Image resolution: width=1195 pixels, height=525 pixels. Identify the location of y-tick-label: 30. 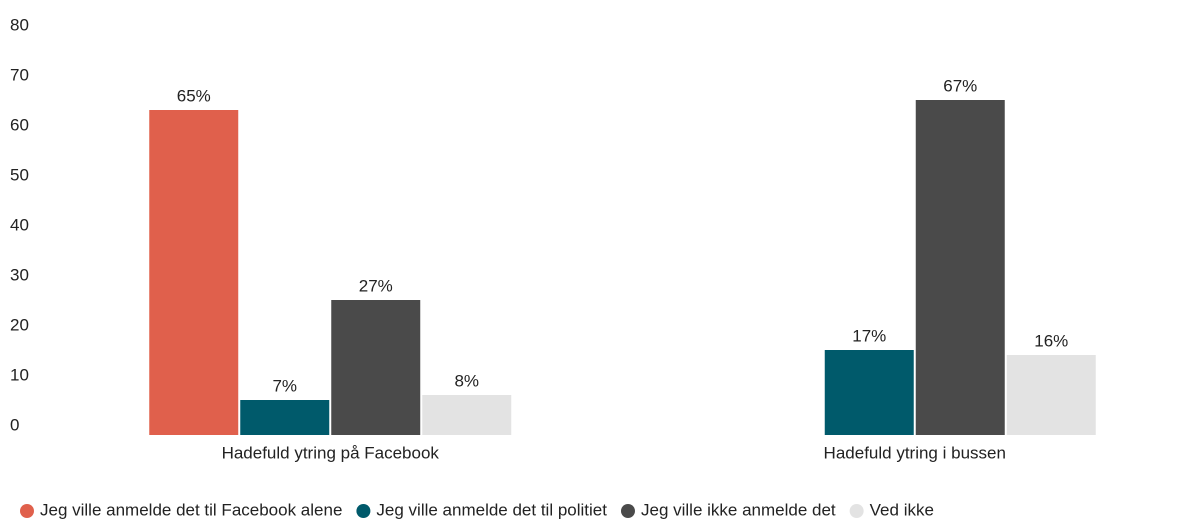
(19, 274).